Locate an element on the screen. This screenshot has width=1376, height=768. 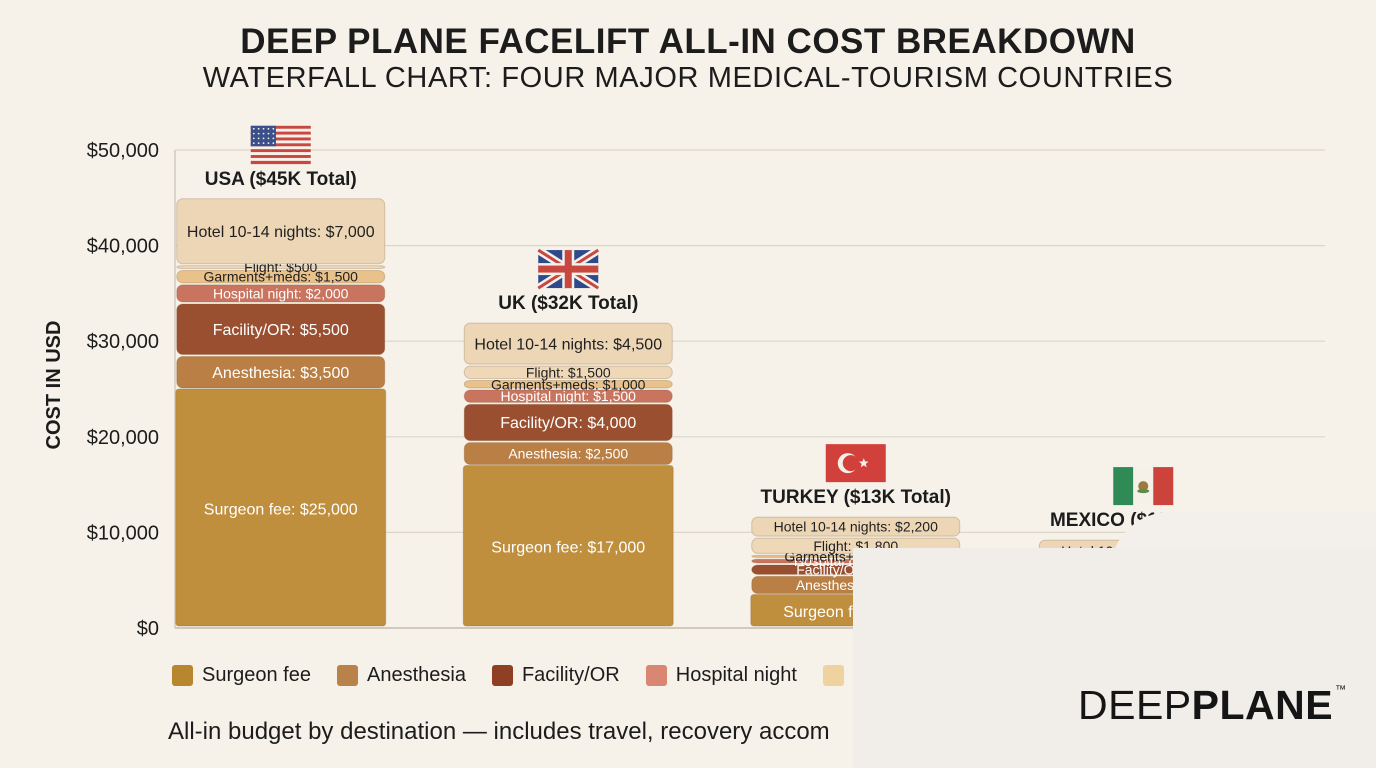
bar-segment-uk-flight is located at coordinates (568, 372).